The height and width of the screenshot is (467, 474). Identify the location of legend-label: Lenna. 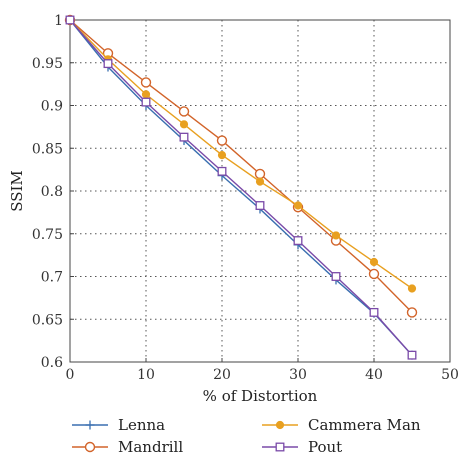
(141, 425).